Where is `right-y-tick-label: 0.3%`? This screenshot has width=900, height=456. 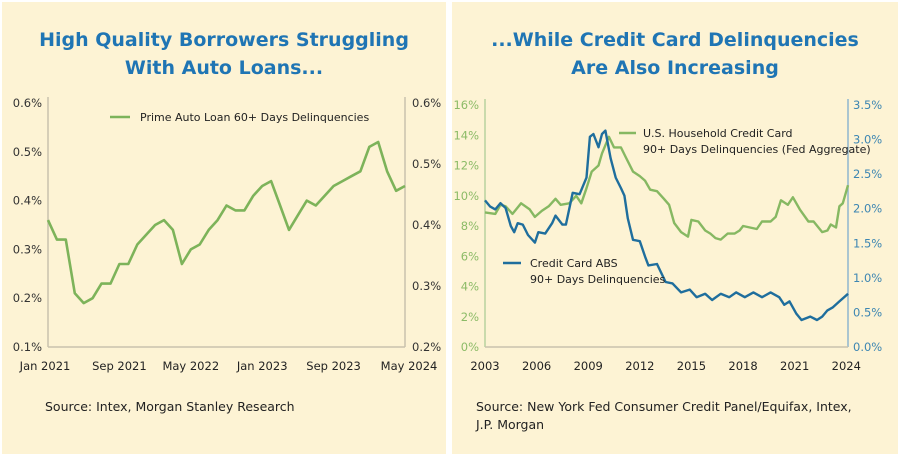
right-y-tick-label: 0.3% is located at coordinates (426, 286).